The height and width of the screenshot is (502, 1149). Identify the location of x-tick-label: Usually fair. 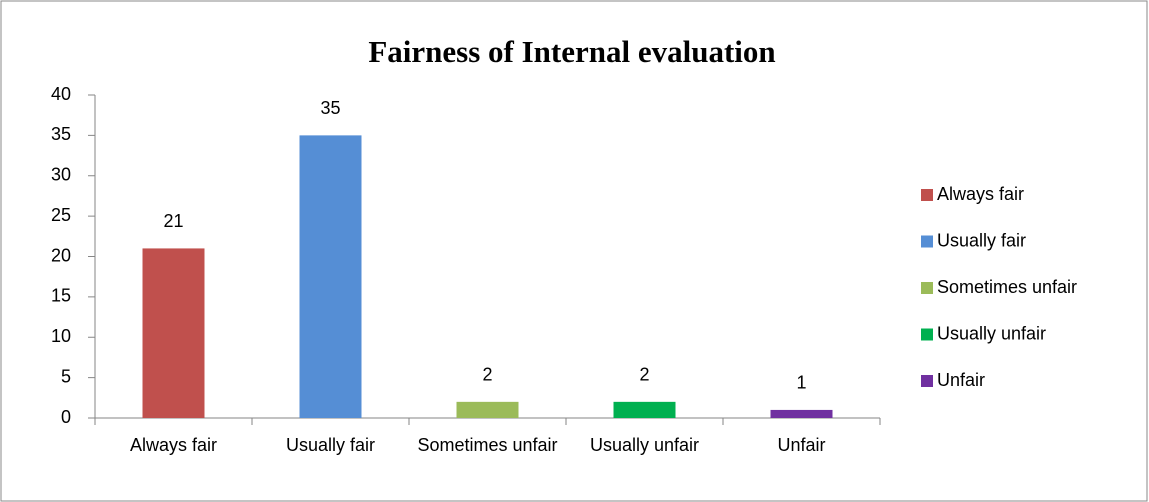
(330, 445).